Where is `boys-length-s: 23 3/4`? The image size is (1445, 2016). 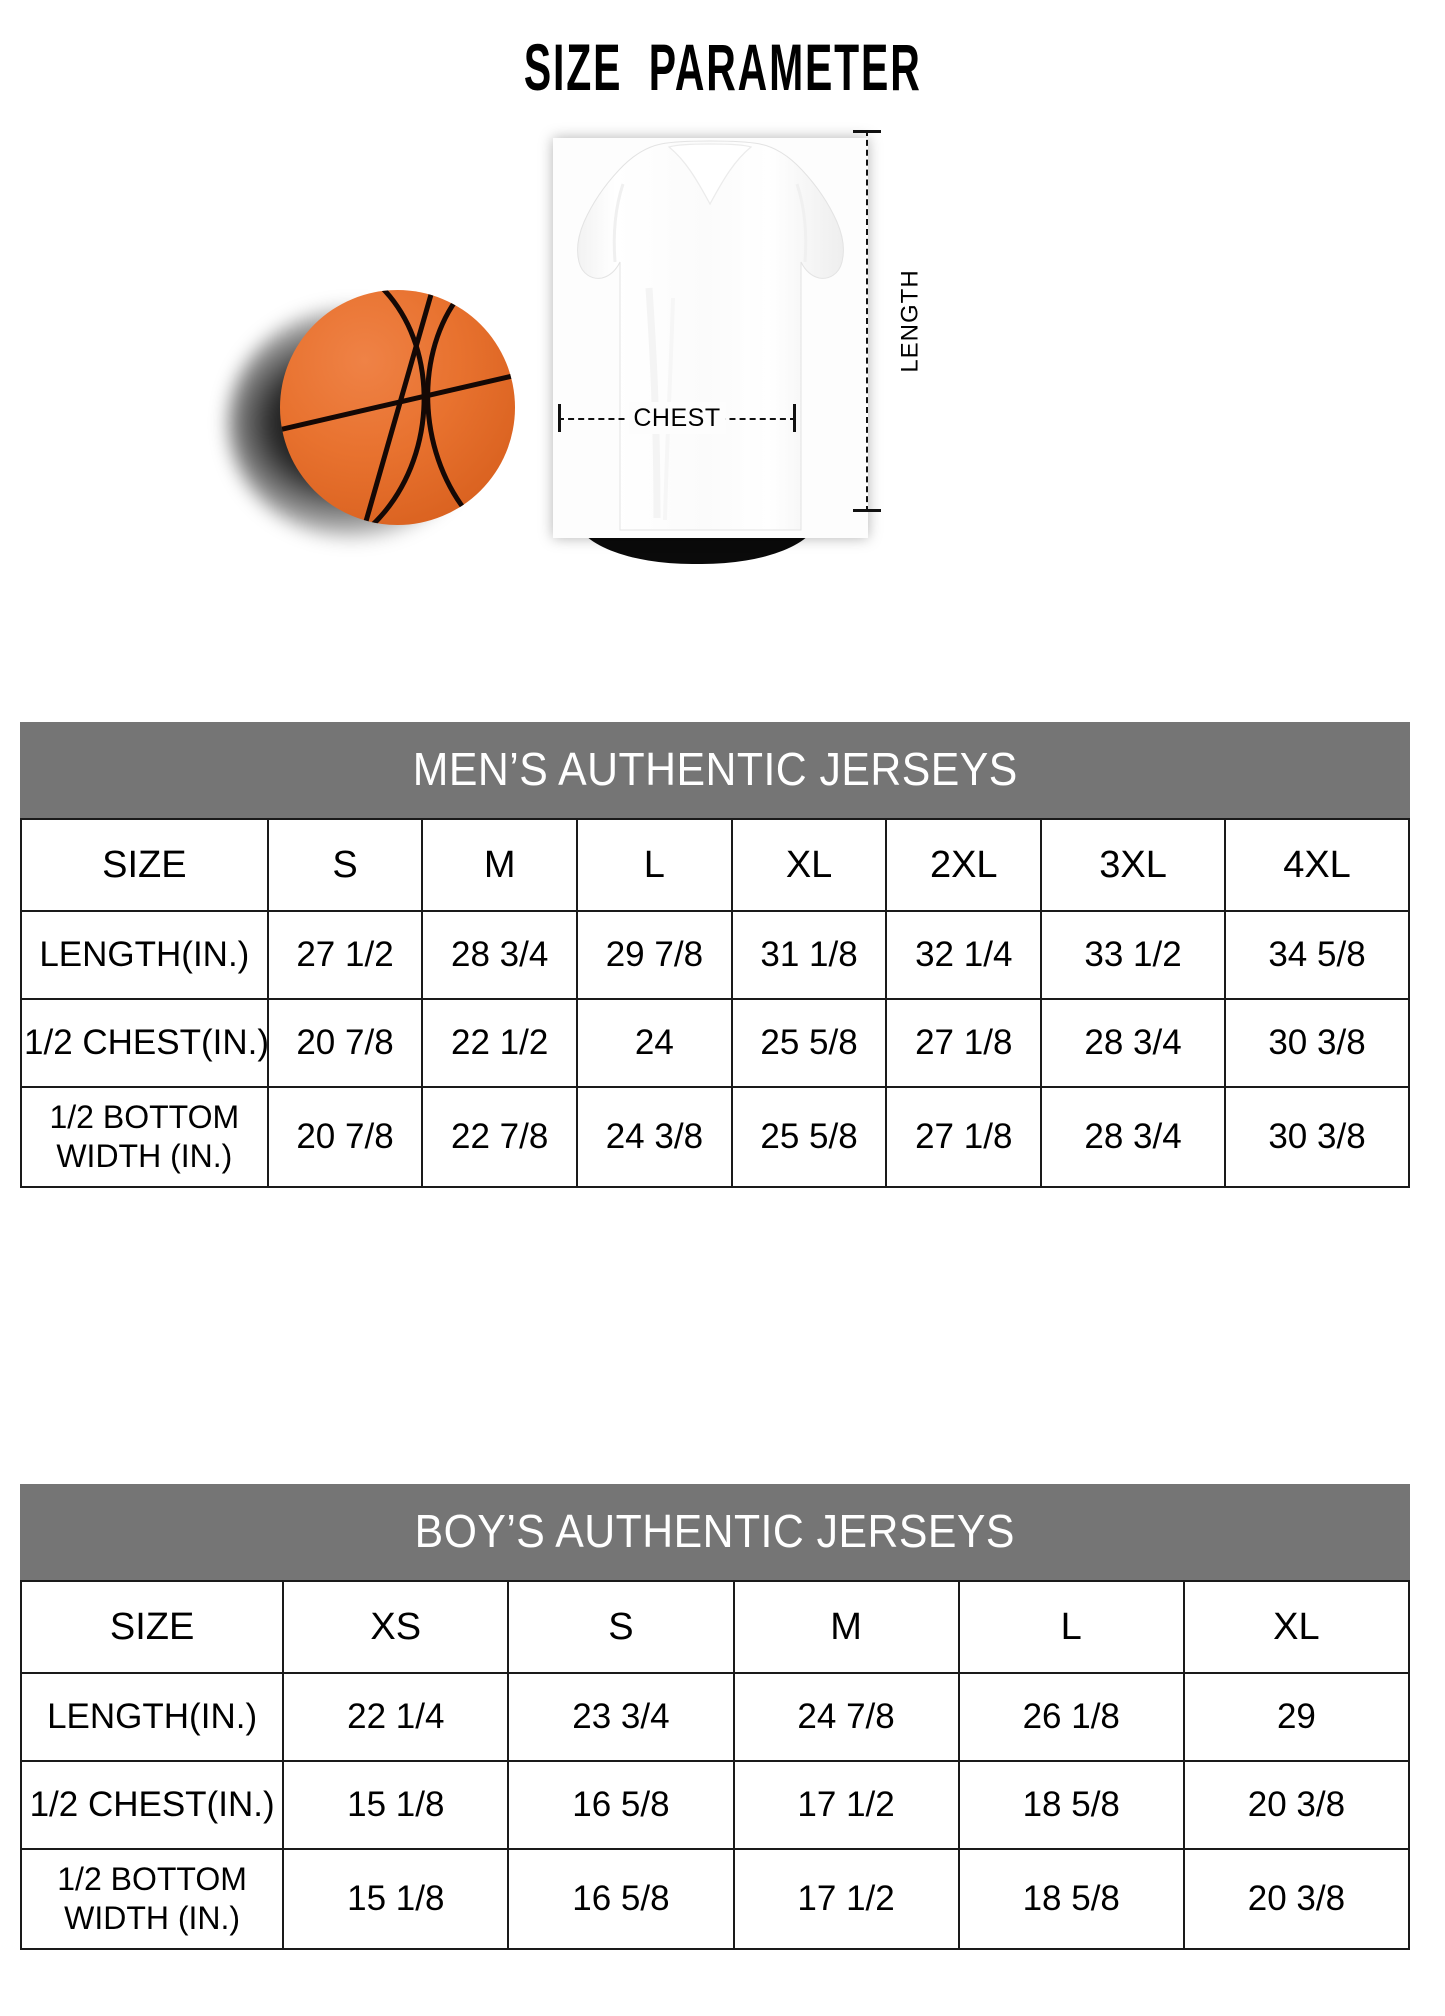 boys-length-s: 23 3/4 is located at coordinates (621, 1717).